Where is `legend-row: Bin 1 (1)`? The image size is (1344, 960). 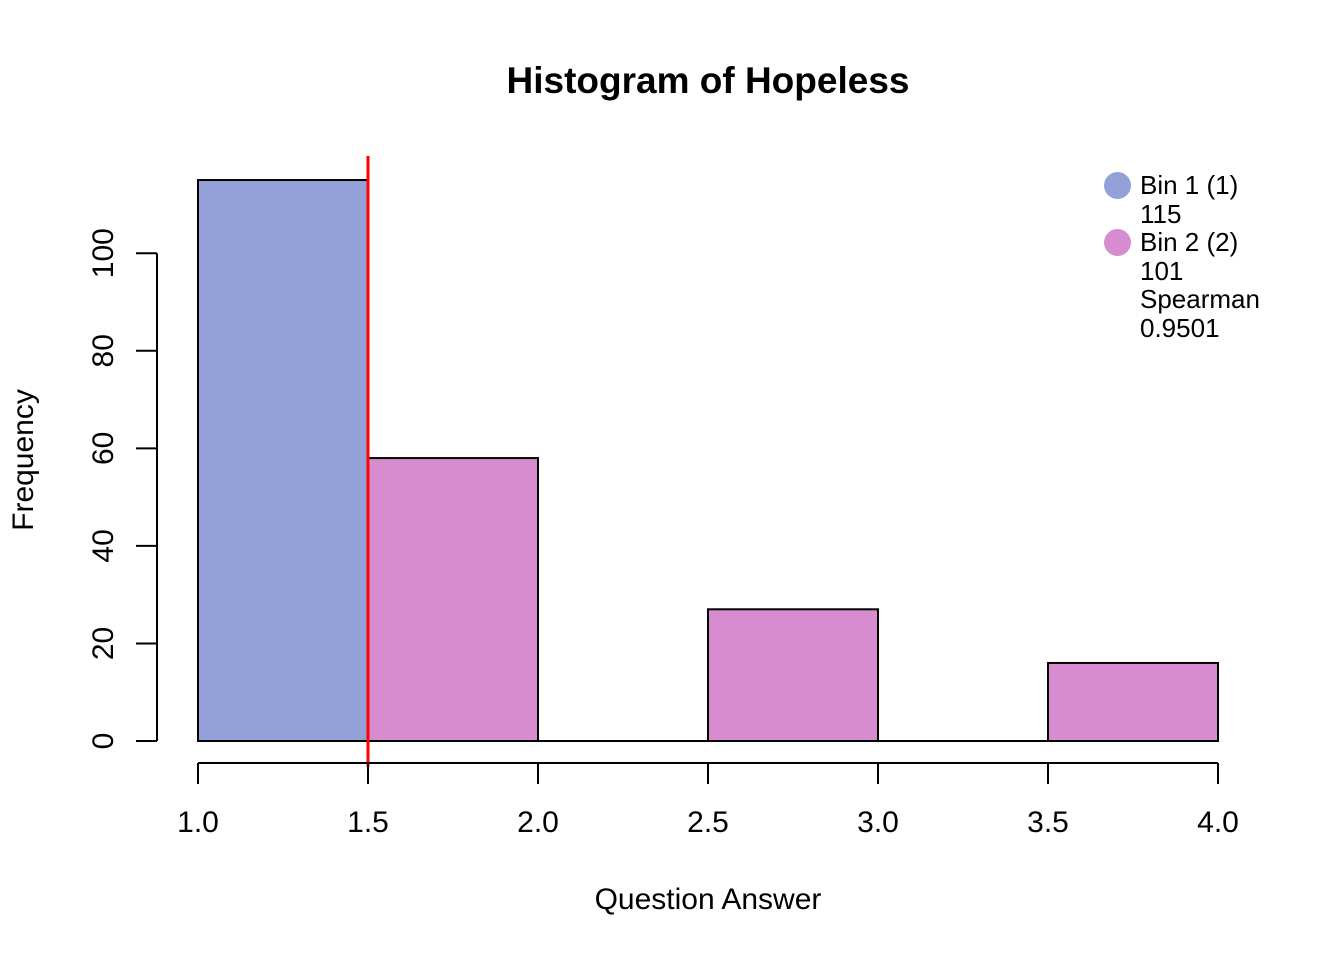
legend-row: Bin 1 (1) is located at coordinates (1182, 185).